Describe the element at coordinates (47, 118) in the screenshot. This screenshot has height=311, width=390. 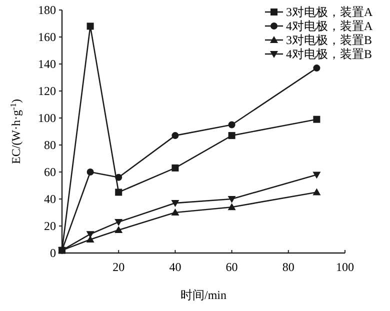
I see `y-tick-label: 100` at that location.